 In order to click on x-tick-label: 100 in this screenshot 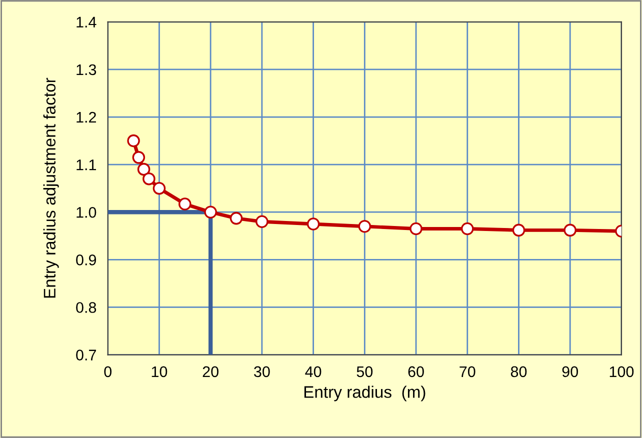, I will do `click(622, 372)`.